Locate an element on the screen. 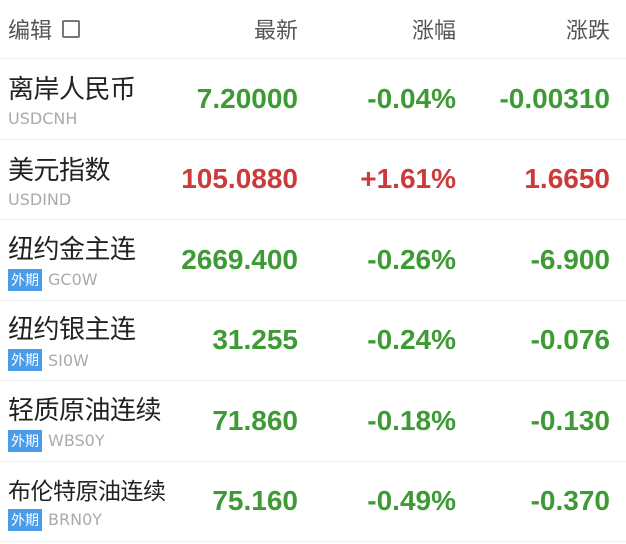  latest-price: 2669.400 is located at coordinates (239, 259).